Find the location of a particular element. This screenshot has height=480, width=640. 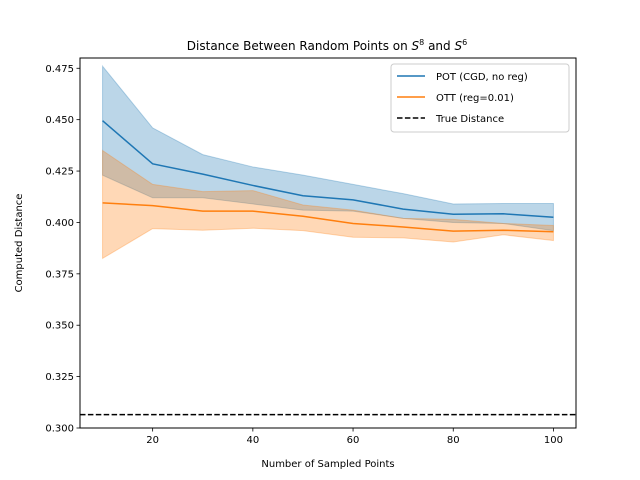

title-main: Distance Between Random Points on is located at coordinates (299, 46).